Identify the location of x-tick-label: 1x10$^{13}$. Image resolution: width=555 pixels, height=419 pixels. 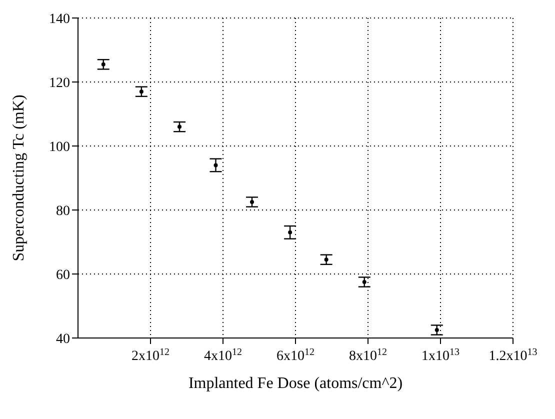
(441, 355).